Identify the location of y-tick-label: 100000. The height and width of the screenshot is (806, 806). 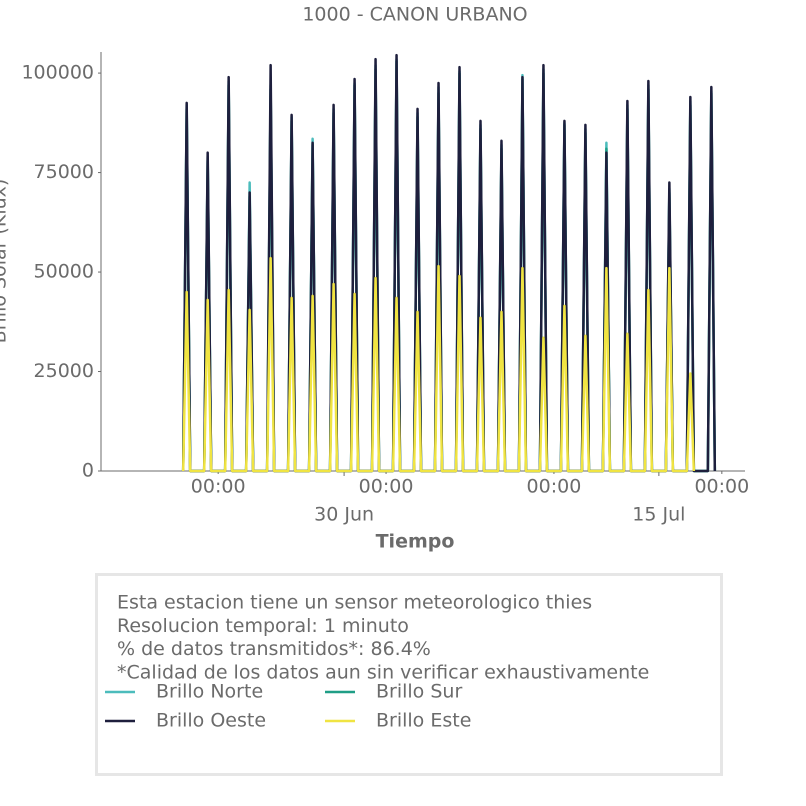
(57, 73).